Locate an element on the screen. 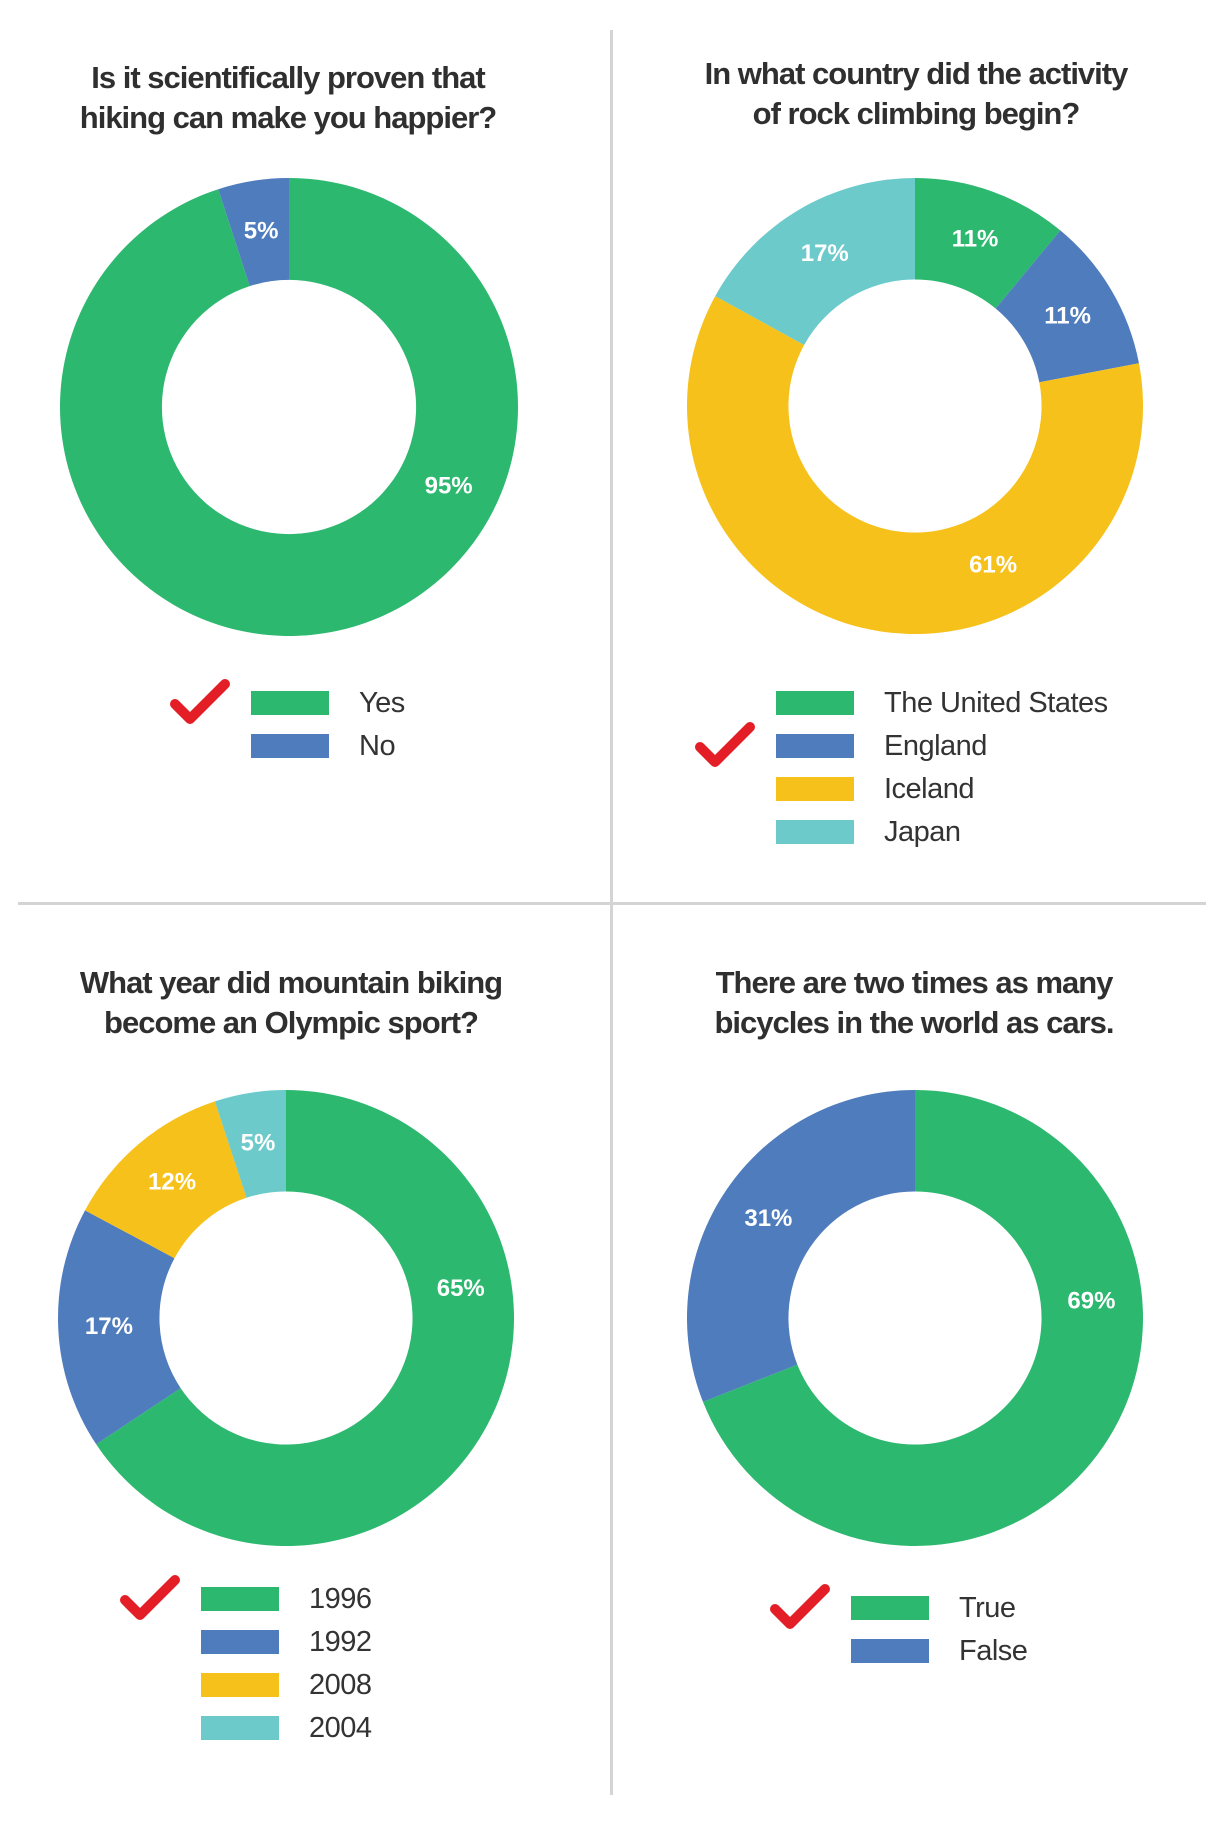  donut-chart: 65% 17% 12% 5% is located at coordinates (286, 1318).